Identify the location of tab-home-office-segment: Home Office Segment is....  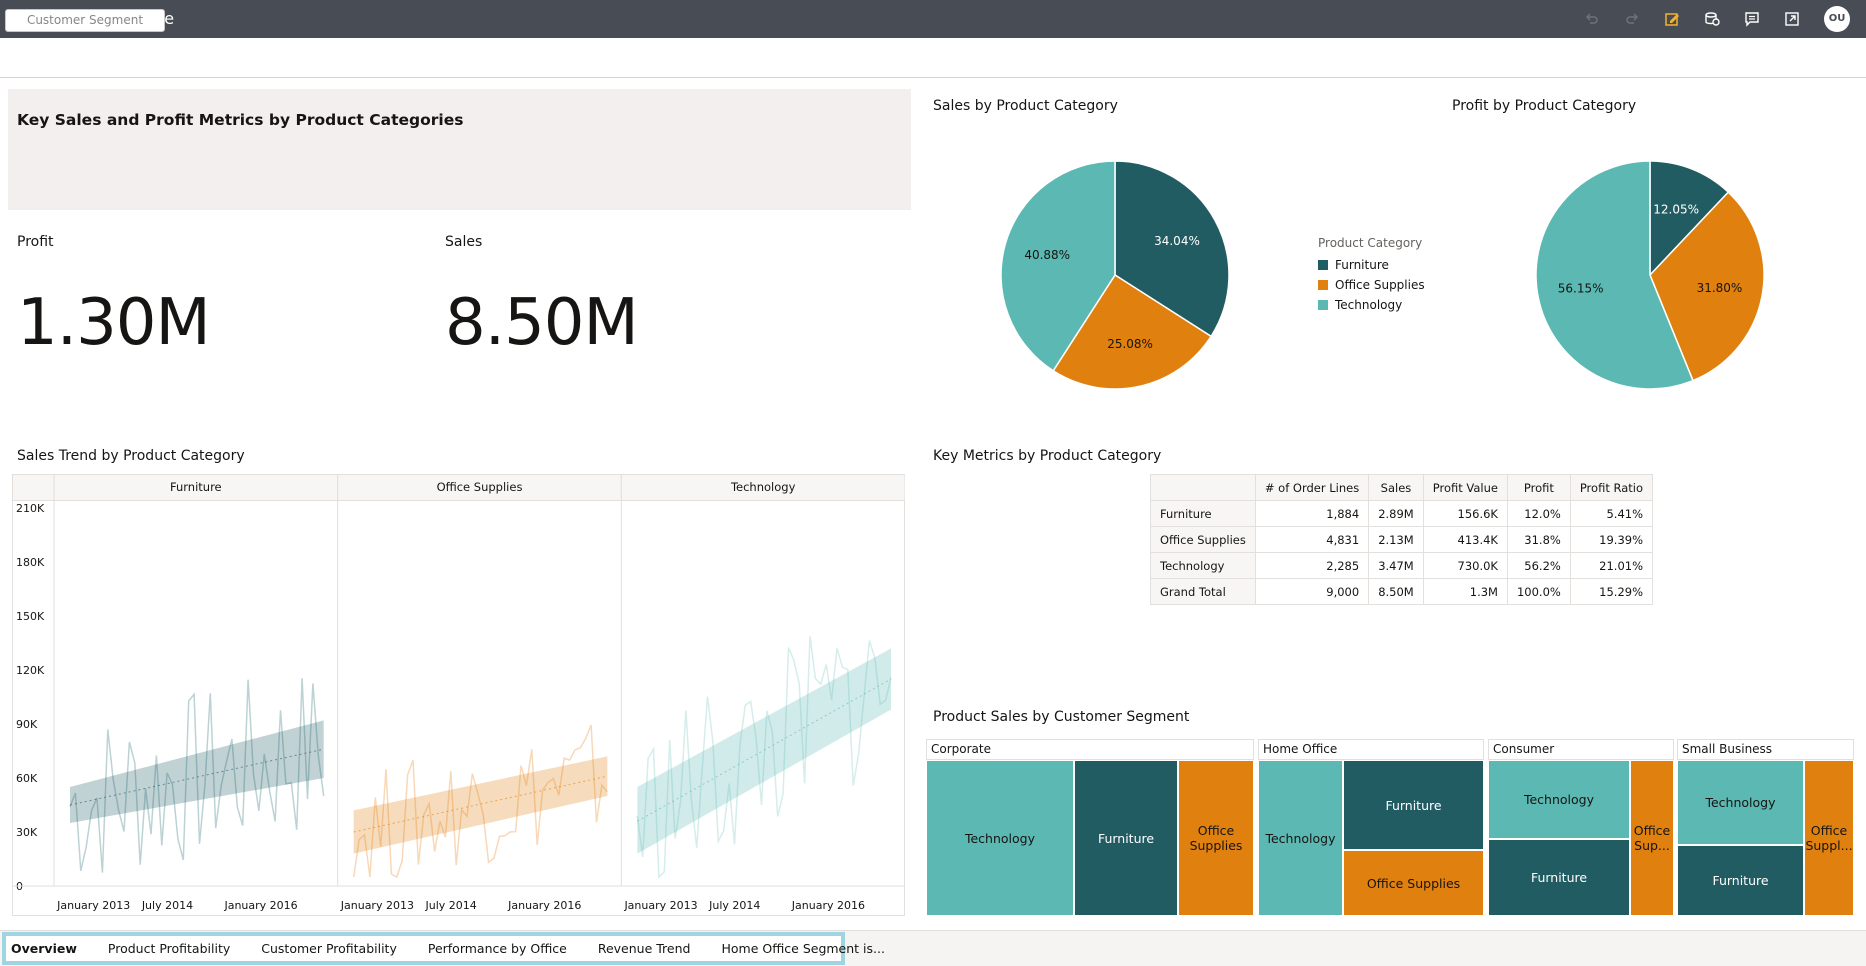
(803, 948).